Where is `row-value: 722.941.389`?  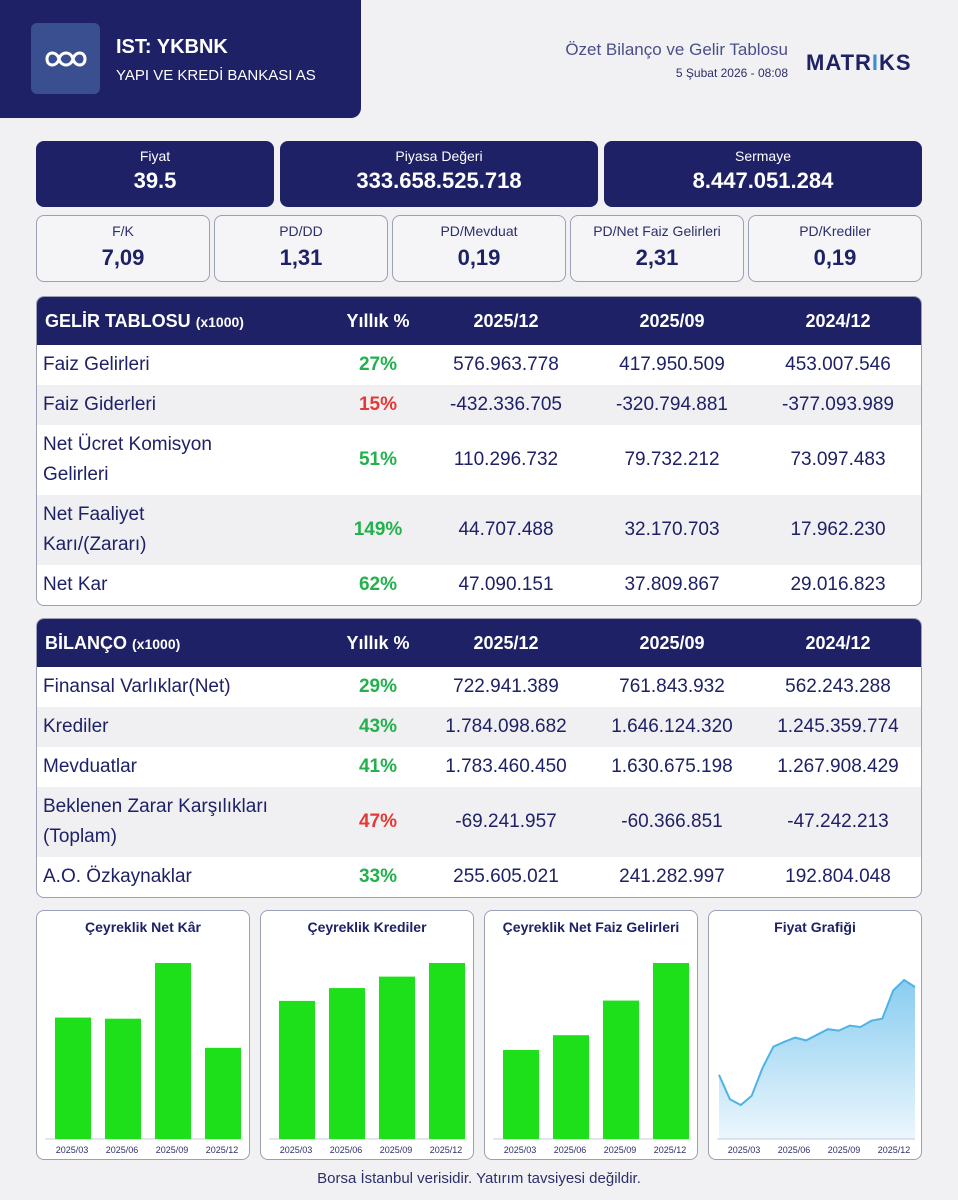 row-value: 722.941.389 is located at coordinates (506, 686).